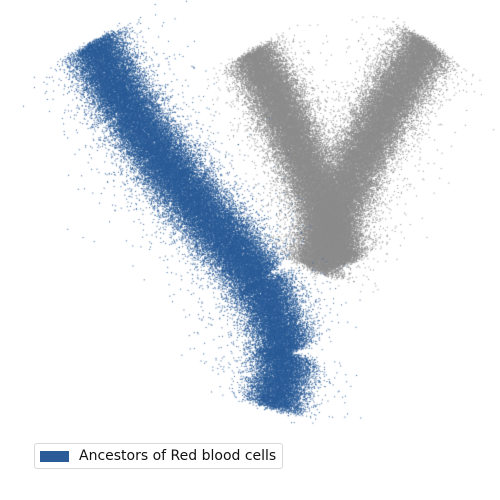 The image size is (500, 500). Describe the element at coordinates (178, 456) in the screenshot. I see `legend-label: Ancestors of Red blood cells` at that location.